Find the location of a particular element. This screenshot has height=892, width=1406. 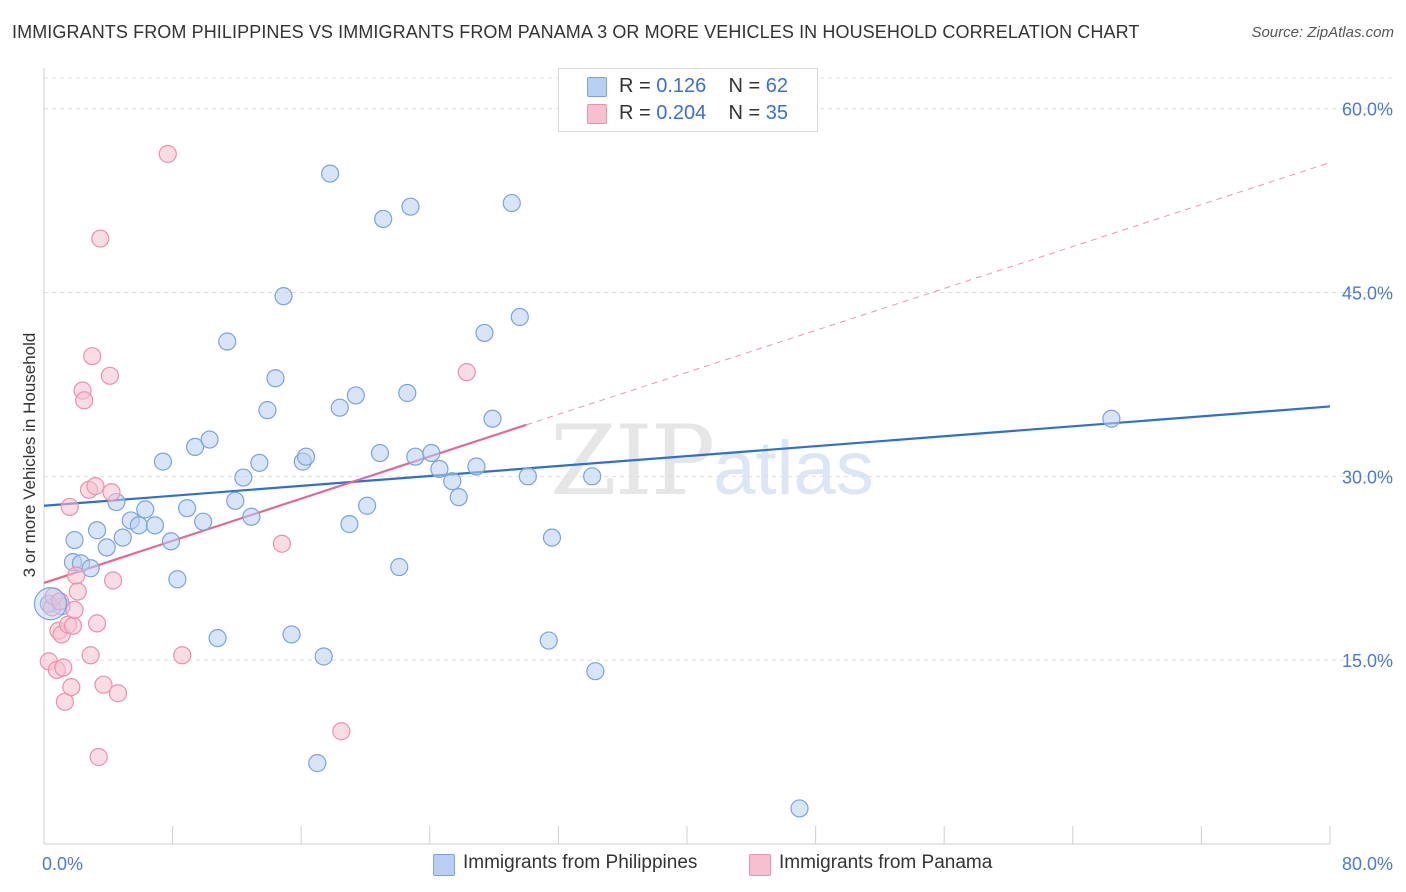

bottom-legend-label-philippines: Immigrants from Philippines is located at coordinates (580, 862).